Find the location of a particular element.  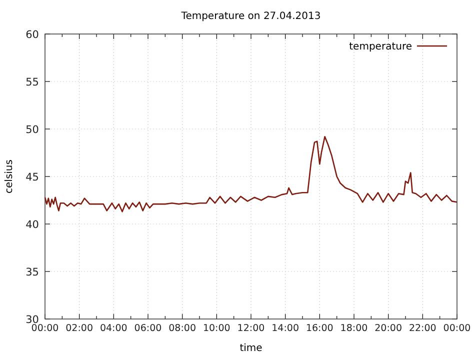

chart-title: Temperature on 27.04.2013 is located at coordinates (250, 16).